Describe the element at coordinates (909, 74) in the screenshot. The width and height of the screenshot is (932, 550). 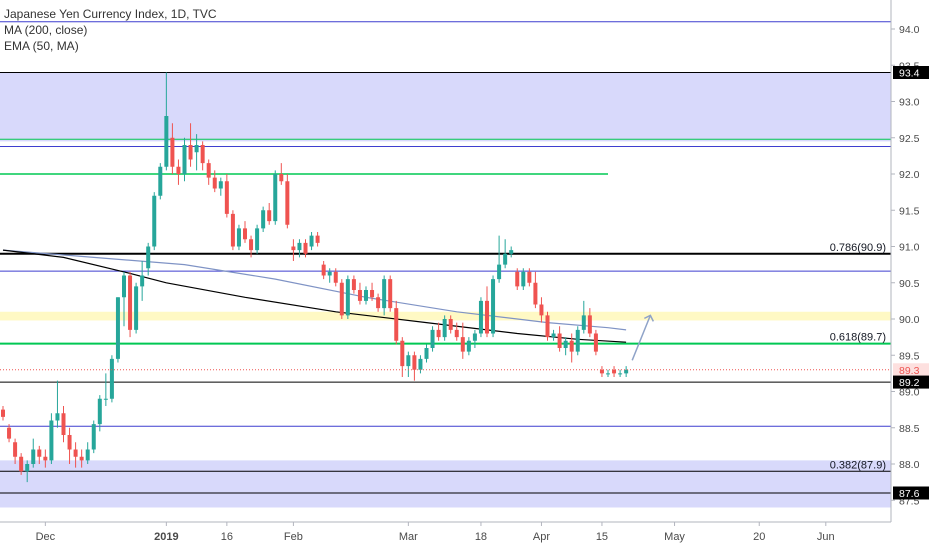
I see `price-tag-label: 93.4` at that location.